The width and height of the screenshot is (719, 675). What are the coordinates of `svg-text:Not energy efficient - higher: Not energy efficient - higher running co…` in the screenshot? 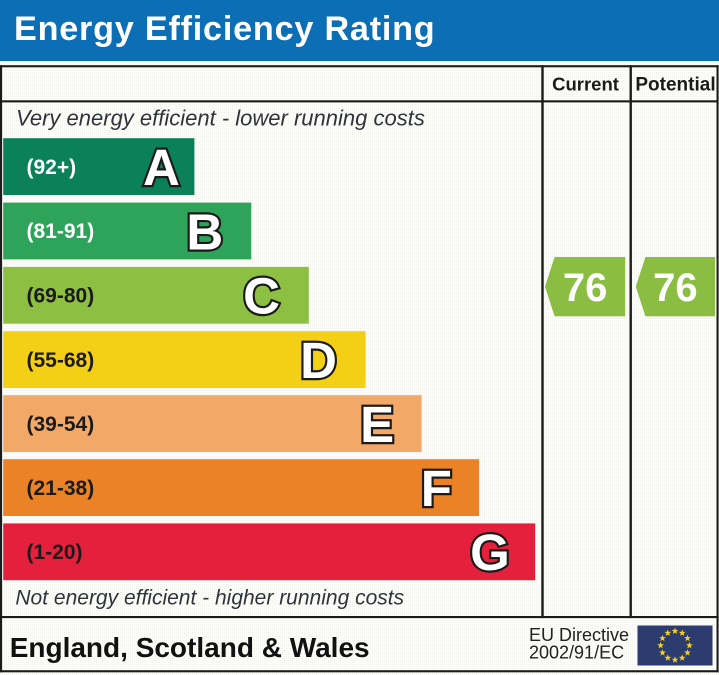 It's located at (209, 598).